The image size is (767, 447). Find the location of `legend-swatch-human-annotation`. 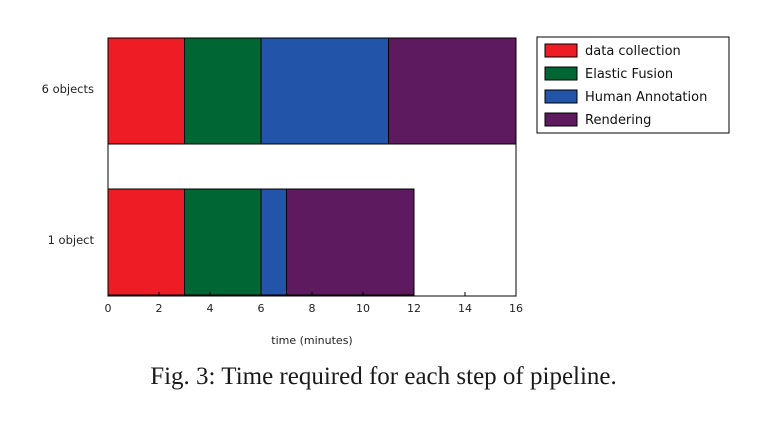

legend-swatch-human-annotation is located at coordinates (561, 96).